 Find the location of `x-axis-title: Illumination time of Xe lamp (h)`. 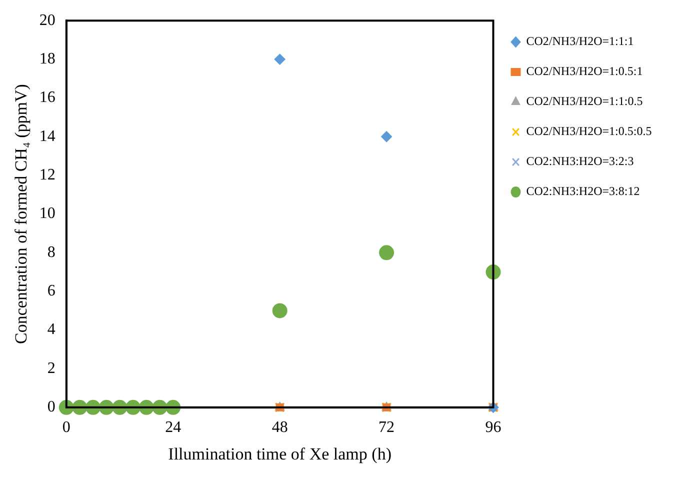

x-axis-title: Illumination time of Xe lamp (h) is located at coordinates (280, 454).